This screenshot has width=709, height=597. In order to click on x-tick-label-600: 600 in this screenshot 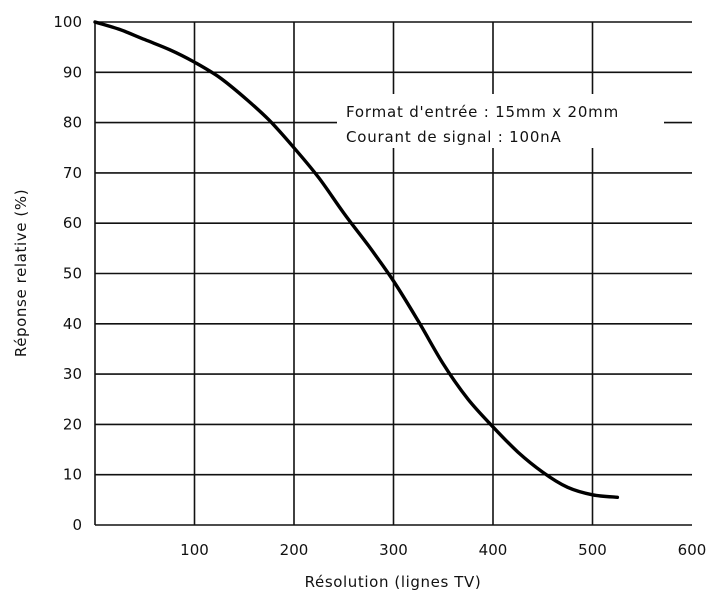, I will do `click(692, 550)`.